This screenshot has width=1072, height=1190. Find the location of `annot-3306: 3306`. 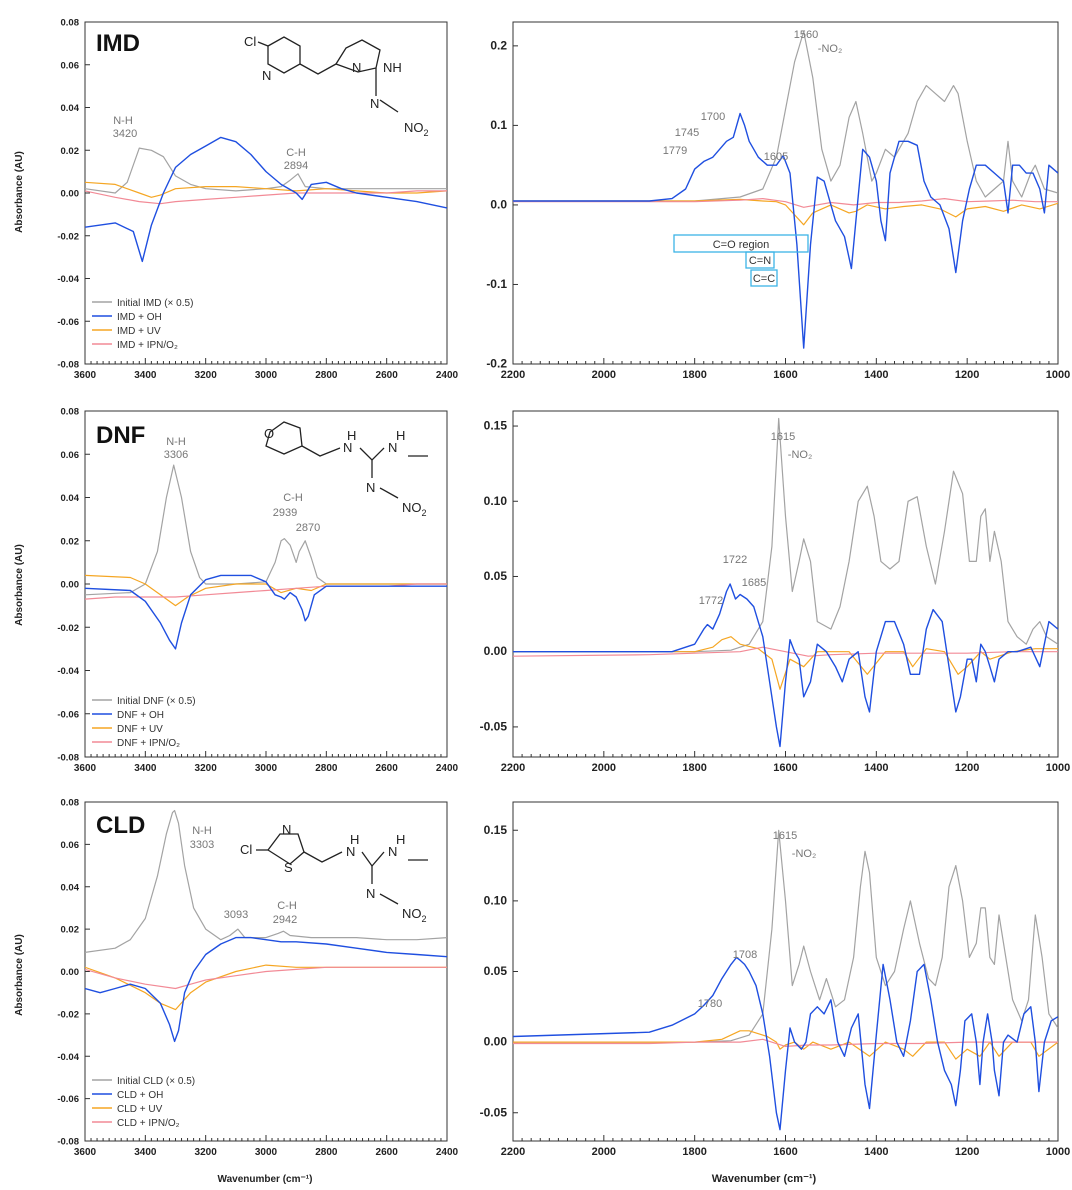

annot-3306: 3306 is located at coordinates (176, 455).